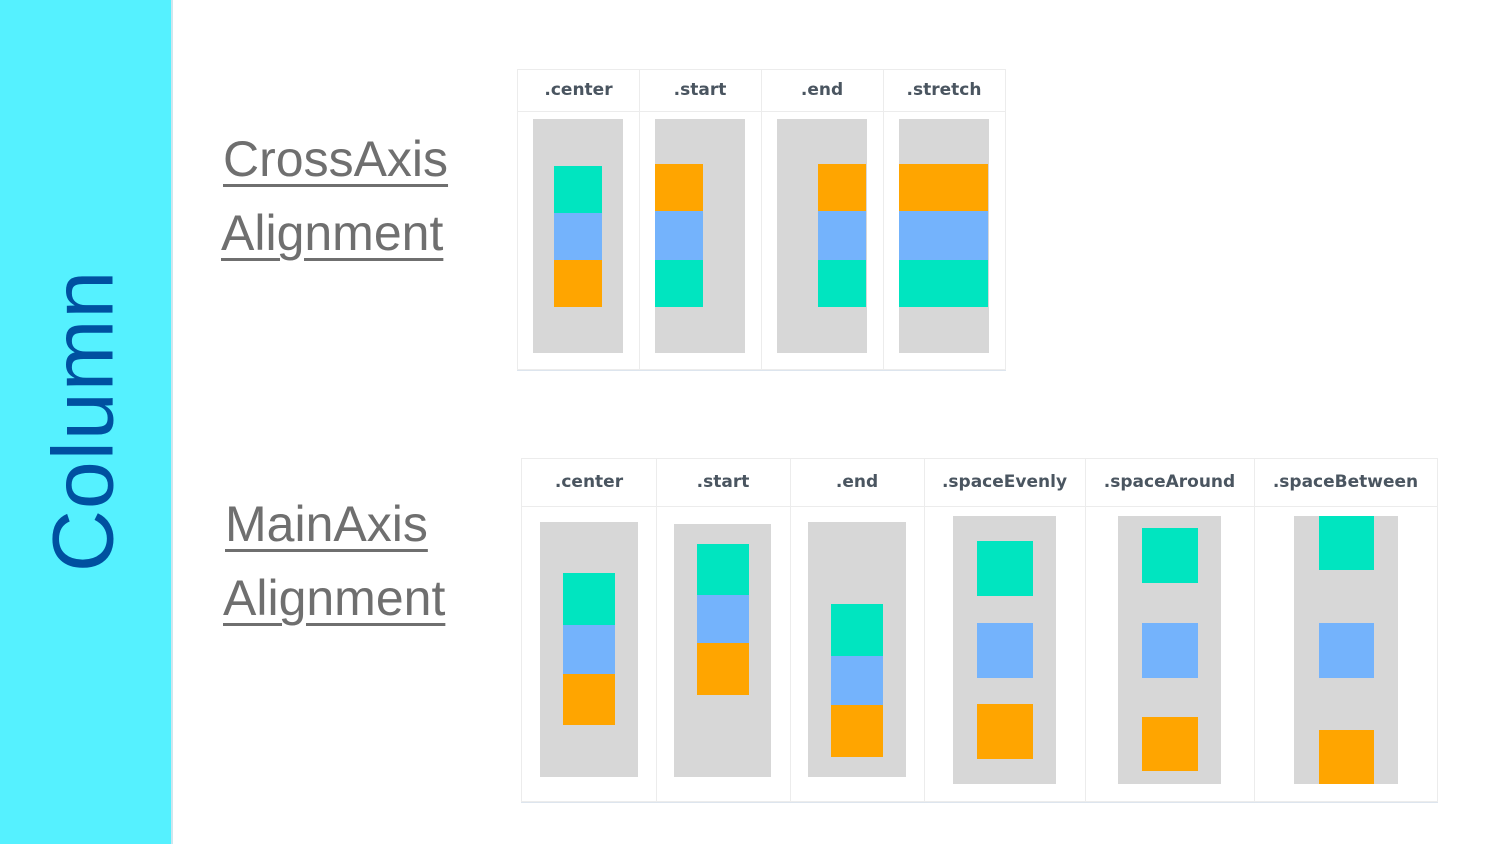  I want to click on cross-axis-column: .center, so click(579, 219).